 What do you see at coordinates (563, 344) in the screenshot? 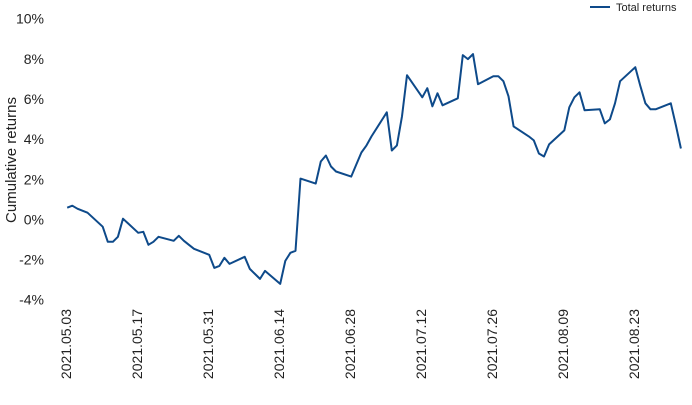
I see `x-tick-label: 2021.08.09` at bounding box center [563, 344].